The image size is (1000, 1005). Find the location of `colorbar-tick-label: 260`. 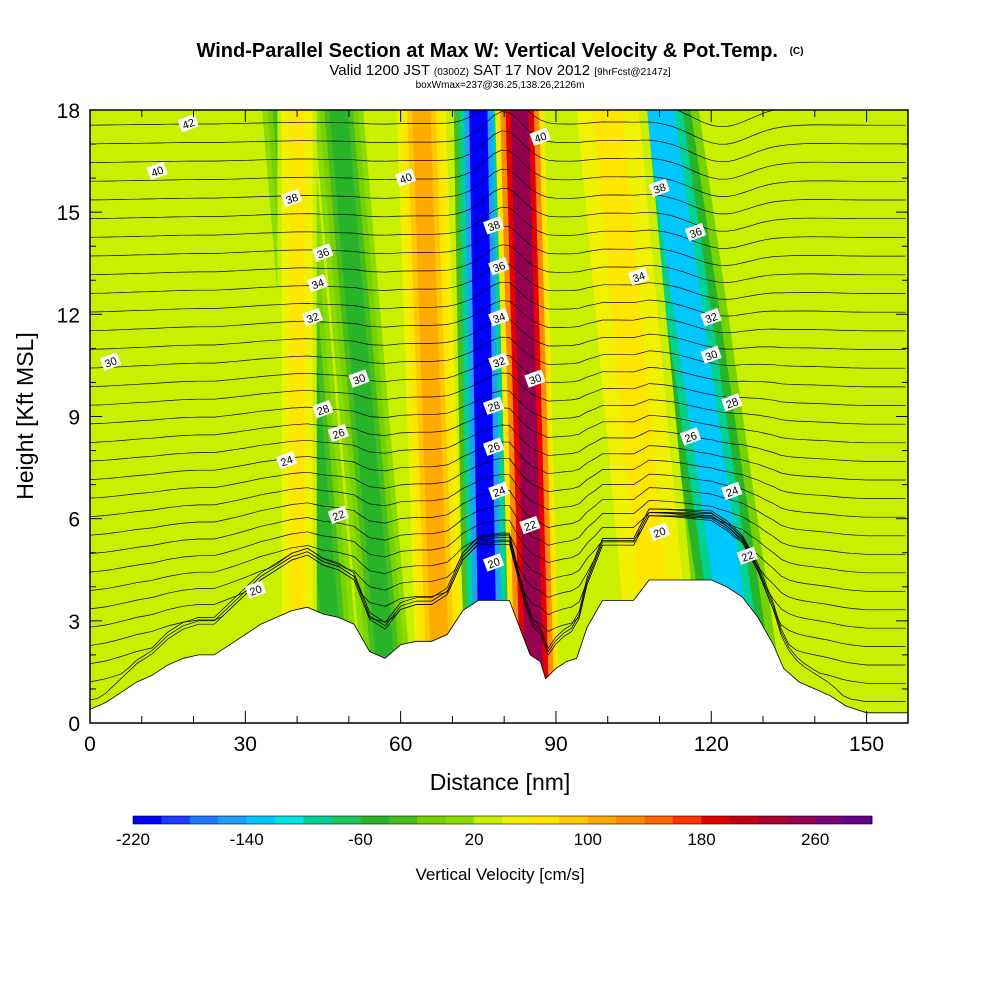

colorbar-tick-label: 260 is located at coordinates (815, 839).